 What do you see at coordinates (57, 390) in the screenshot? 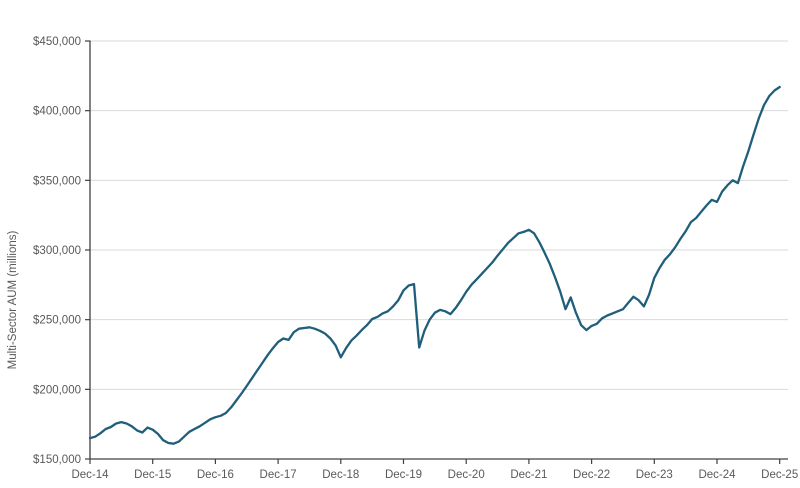
I see `y-tick-label: $200,000` at bounding box center [57, 390].